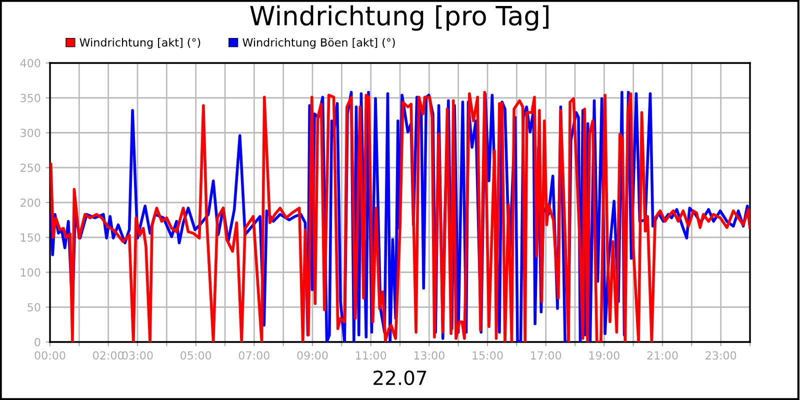 Image resolution: width=800 pixels, height=400 pixels. What do you see at coordinates (429, 355) in the screenshot?
I see `x-tick-label: 13:00` at bounding box center [429, 355].